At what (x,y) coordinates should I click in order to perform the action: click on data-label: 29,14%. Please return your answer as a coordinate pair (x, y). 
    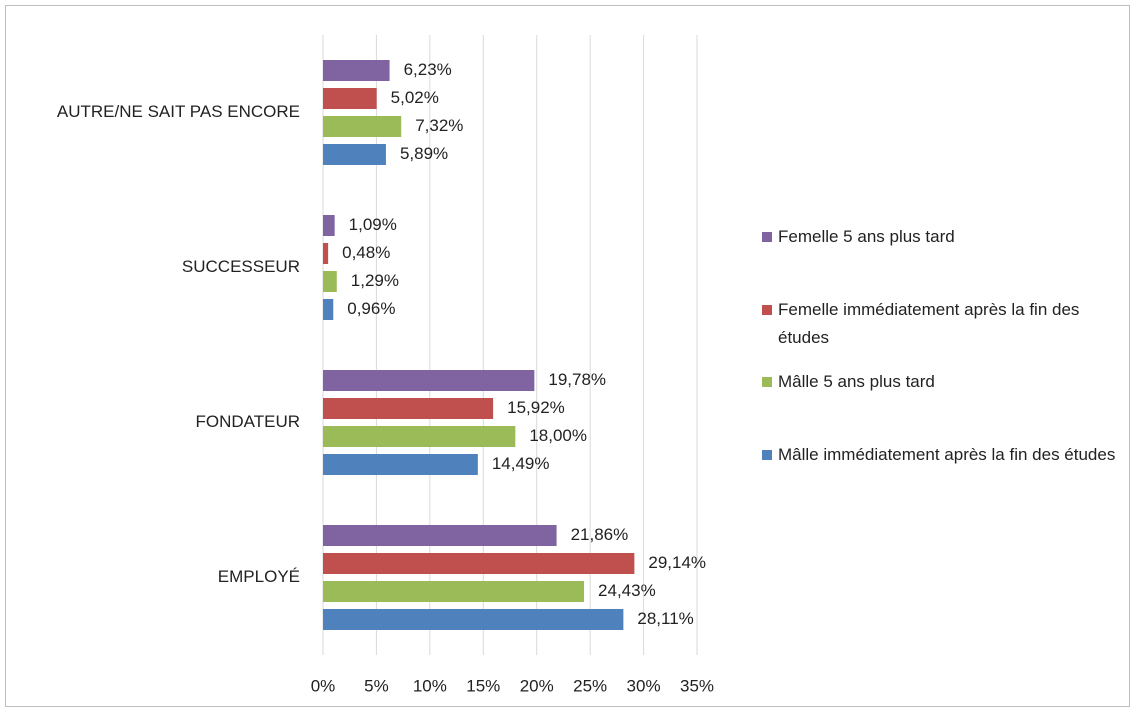
    Looking at the image, I should click on (677, 562).